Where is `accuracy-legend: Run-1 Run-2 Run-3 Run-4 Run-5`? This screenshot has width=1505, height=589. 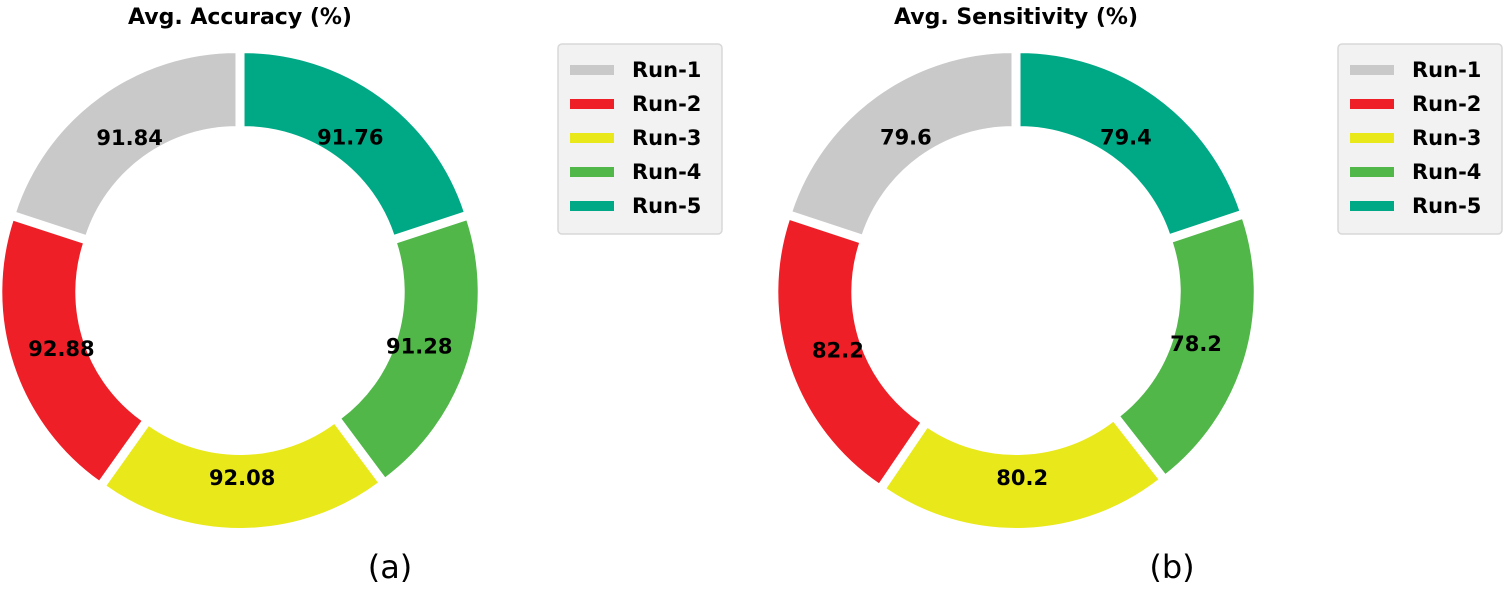 accuracy-legend: Run-1 Run-2 Run-3 Run-4 Run-5 is located at coordinates (640, 139).